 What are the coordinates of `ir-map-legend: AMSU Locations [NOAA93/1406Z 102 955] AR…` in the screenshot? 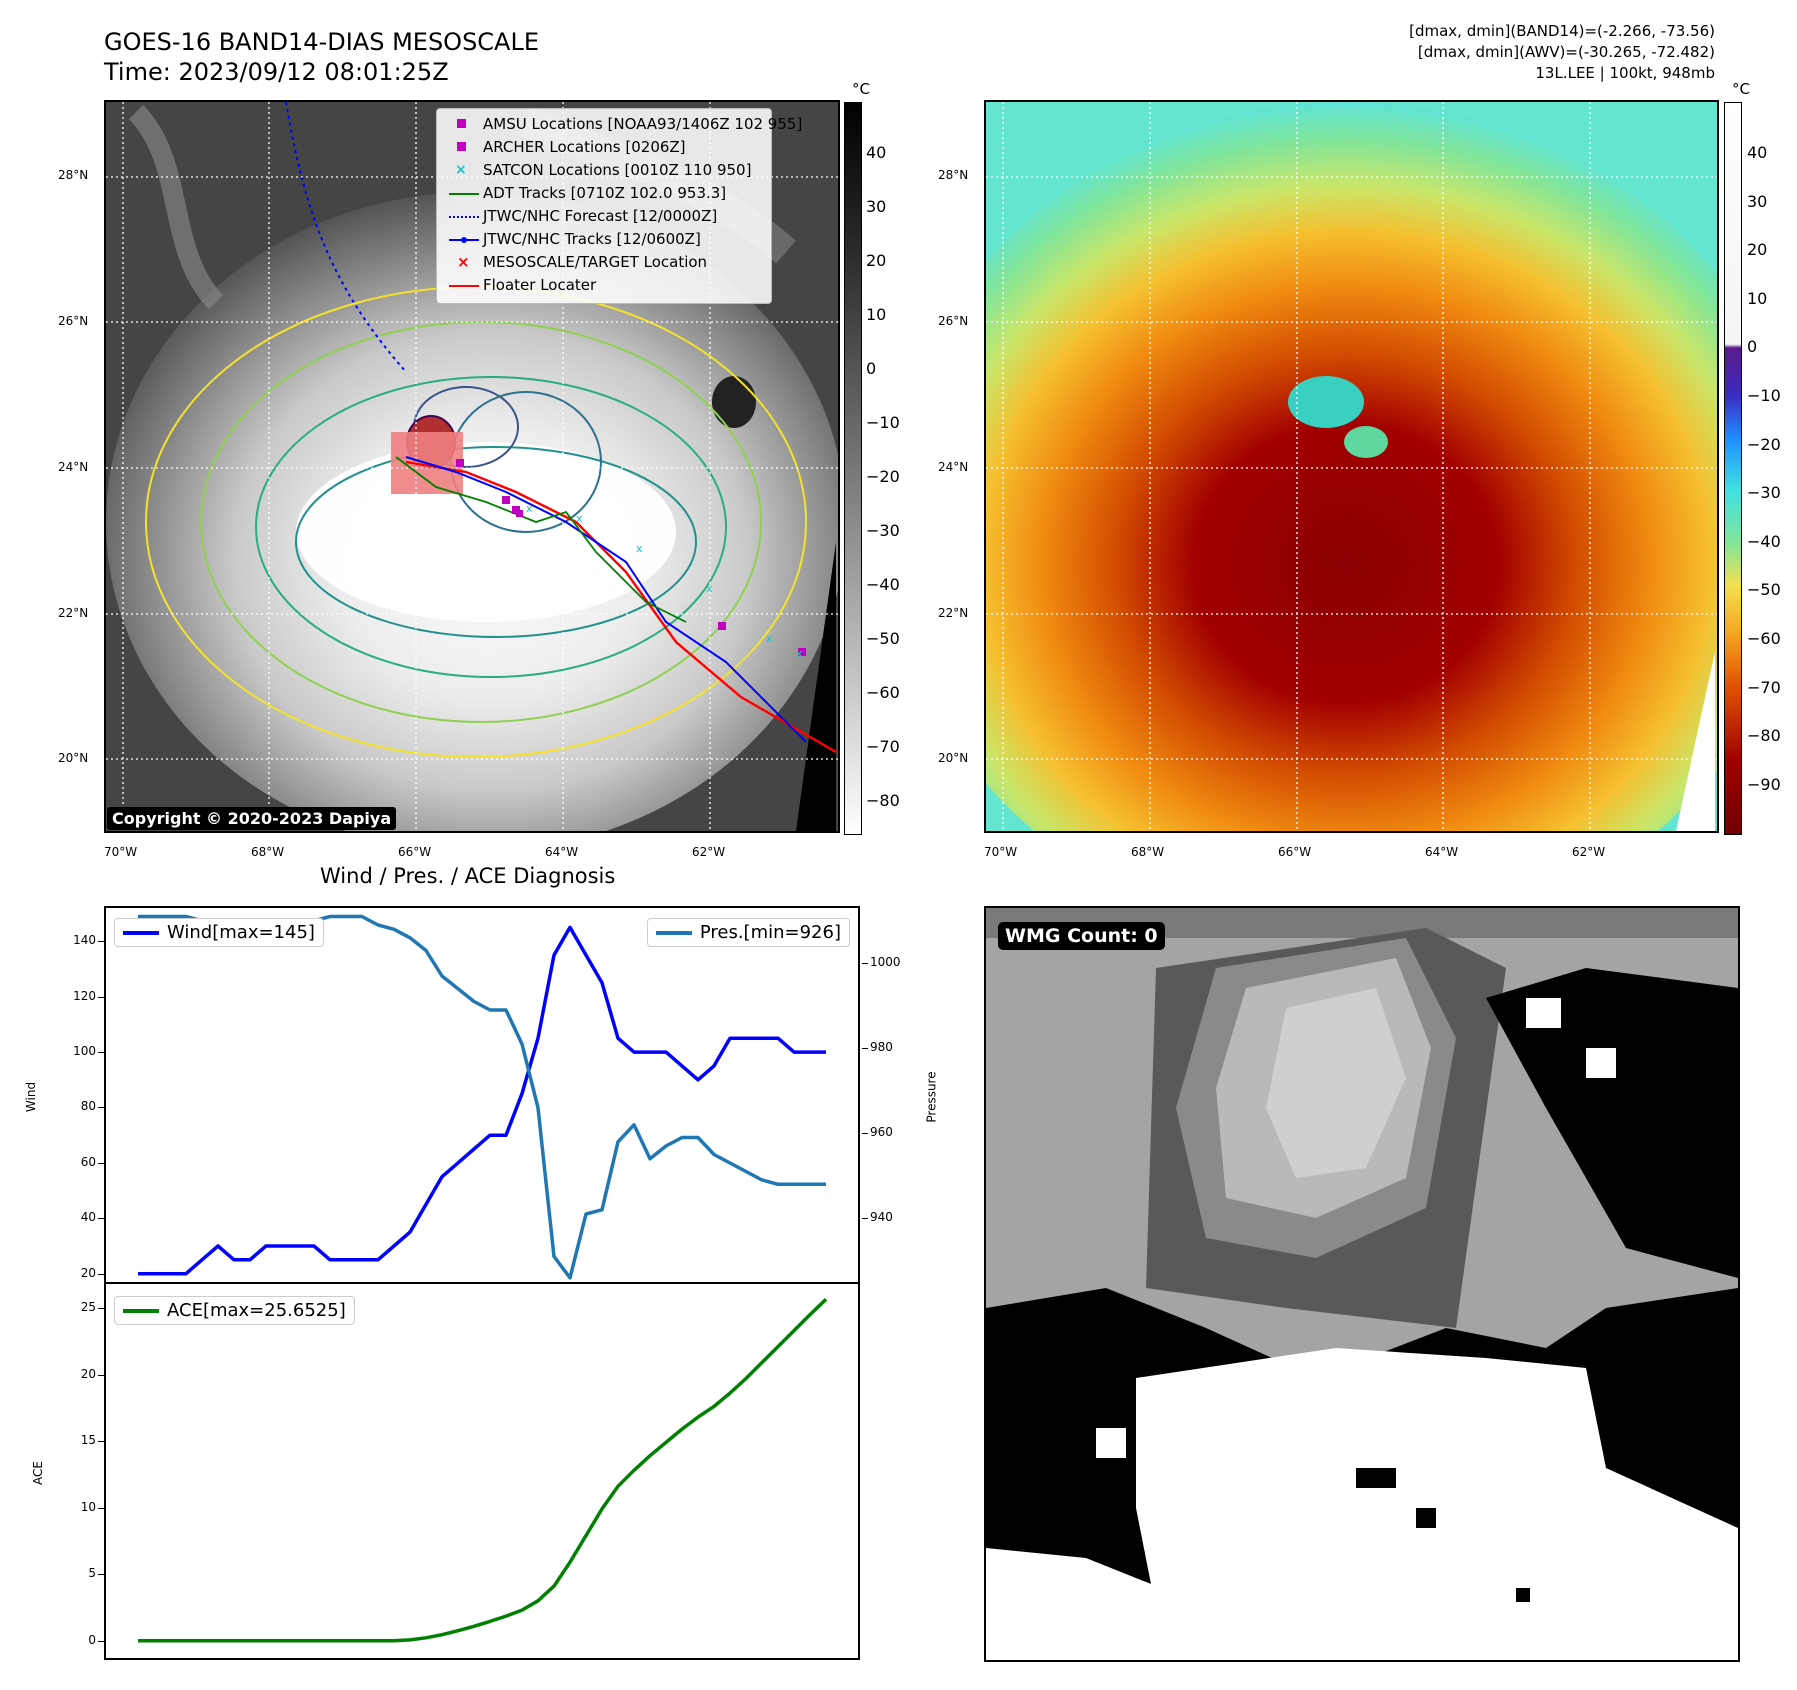 It's located at (619, 206).